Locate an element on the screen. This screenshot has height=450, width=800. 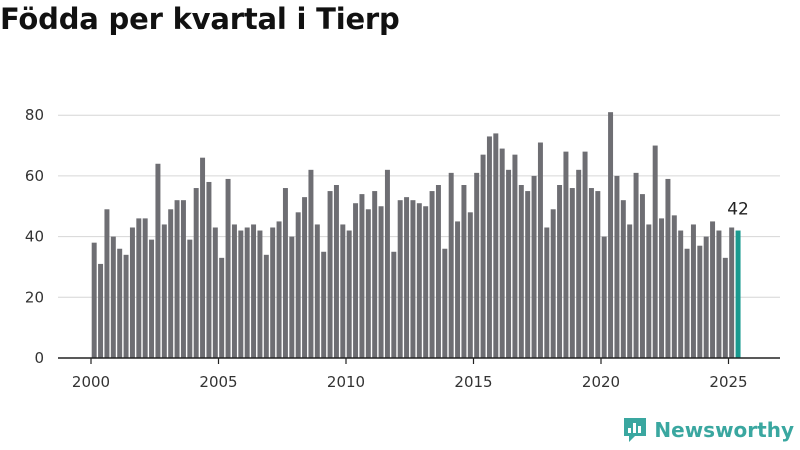
x-tick-label: 2015 is located at coordinates (473, 382).